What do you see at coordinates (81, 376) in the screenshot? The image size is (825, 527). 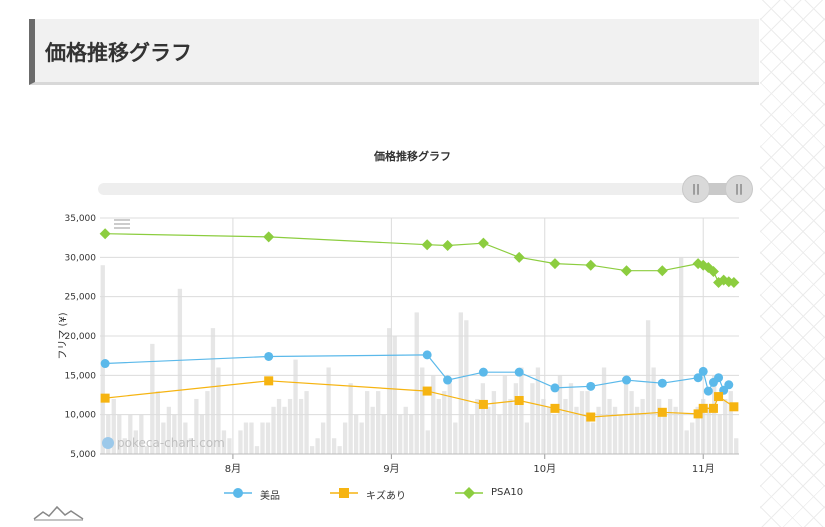 I see `y-tick-label: 15,000` at bounding box center [81, 376].